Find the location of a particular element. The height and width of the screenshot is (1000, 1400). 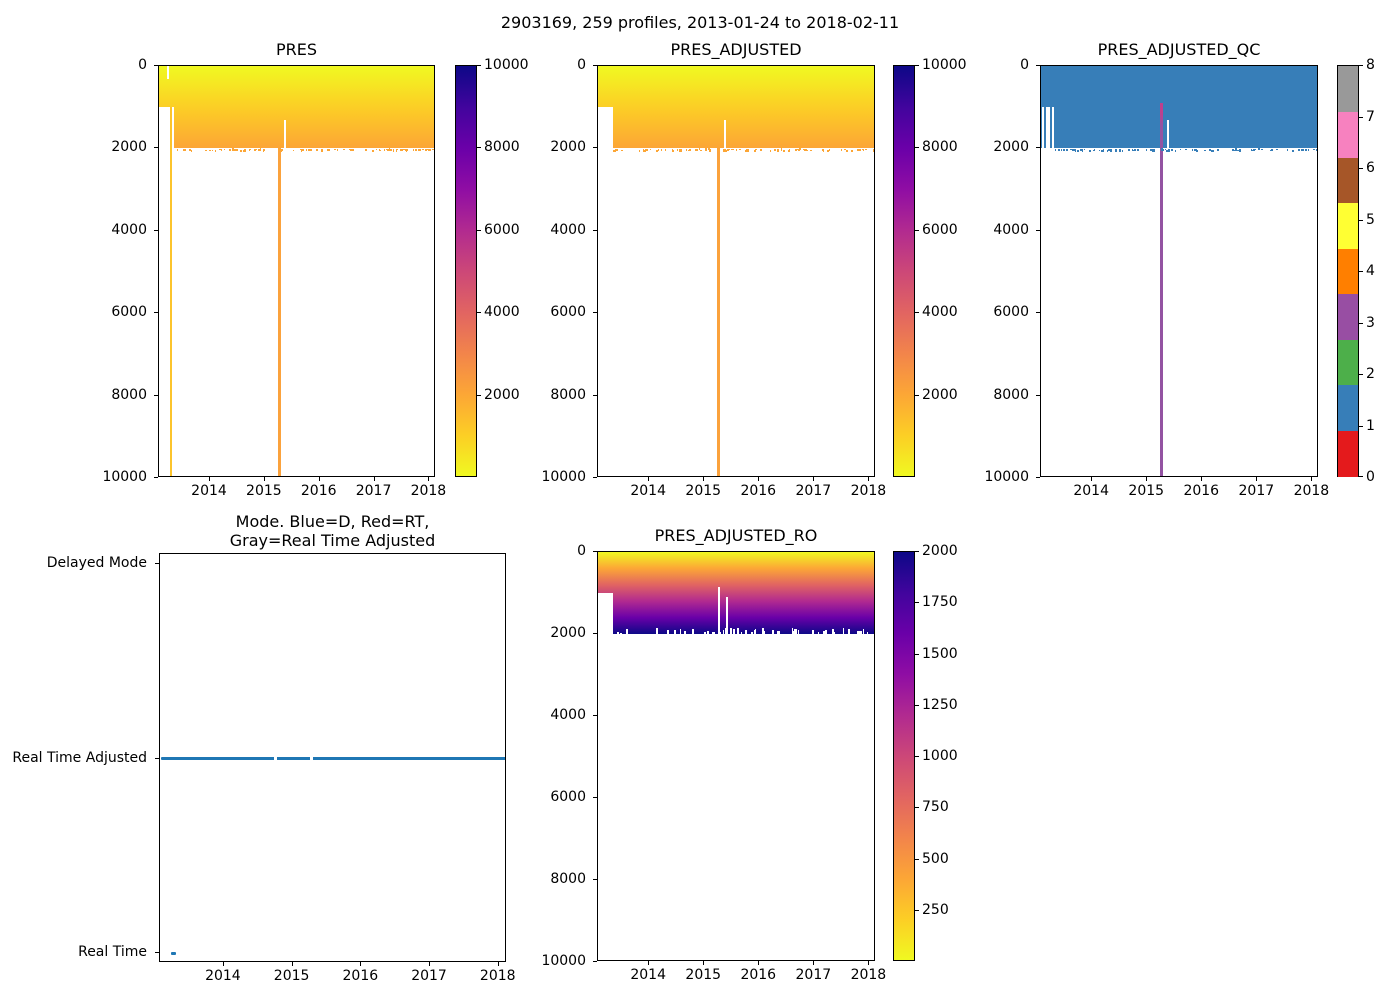

colorbar-tick-label: 3 is located at coordinates (1370, 322).